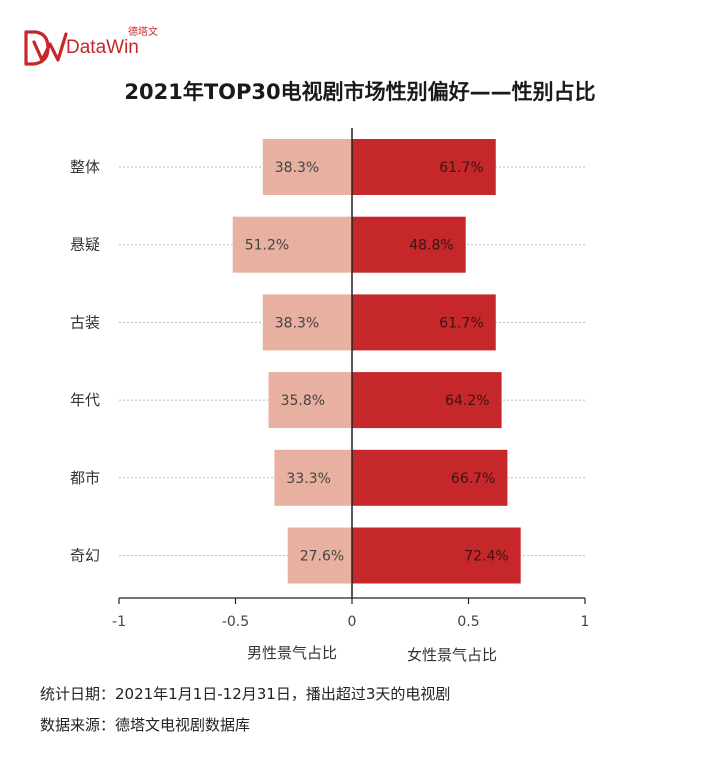 This screenshot has width=720, height=768. Describe the element at coordinates (486, 557) in the screenshot. I see `data-label-female: 72.4%` at that location.